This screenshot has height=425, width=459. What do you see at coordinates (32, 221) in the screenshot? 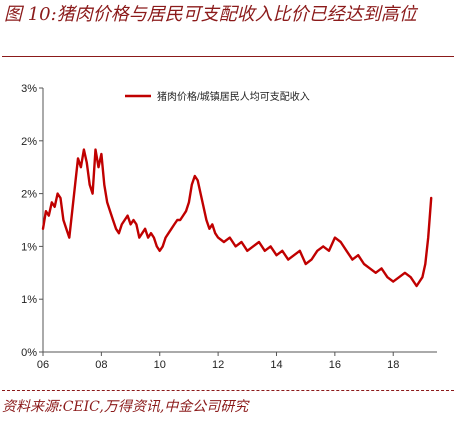
I see `y-axis: 0% 1% 1% 2% 2% 3%` at bounding box center [32, 221].